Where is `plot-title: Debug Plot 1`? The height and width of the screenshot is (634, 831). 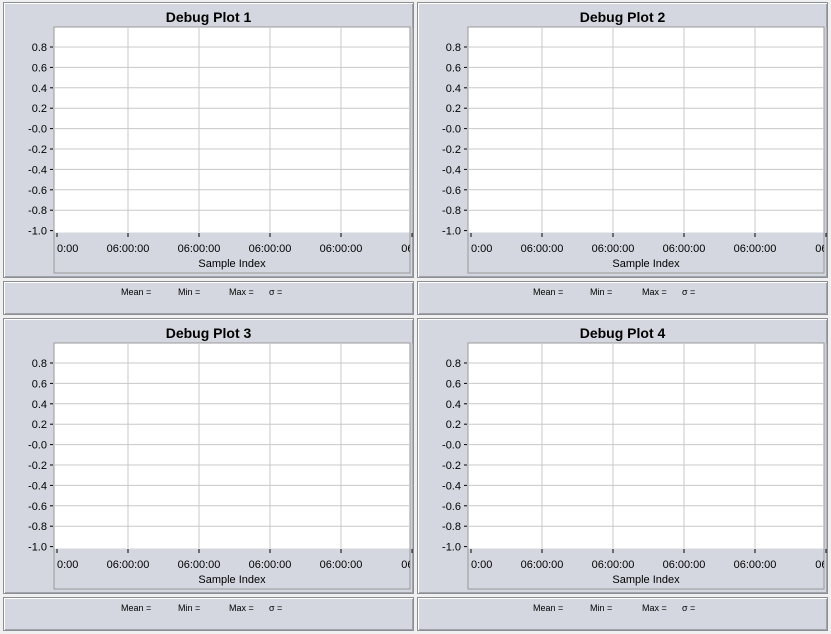
plot-title: Debug Plot 1 is located at coordinates (208, 17).